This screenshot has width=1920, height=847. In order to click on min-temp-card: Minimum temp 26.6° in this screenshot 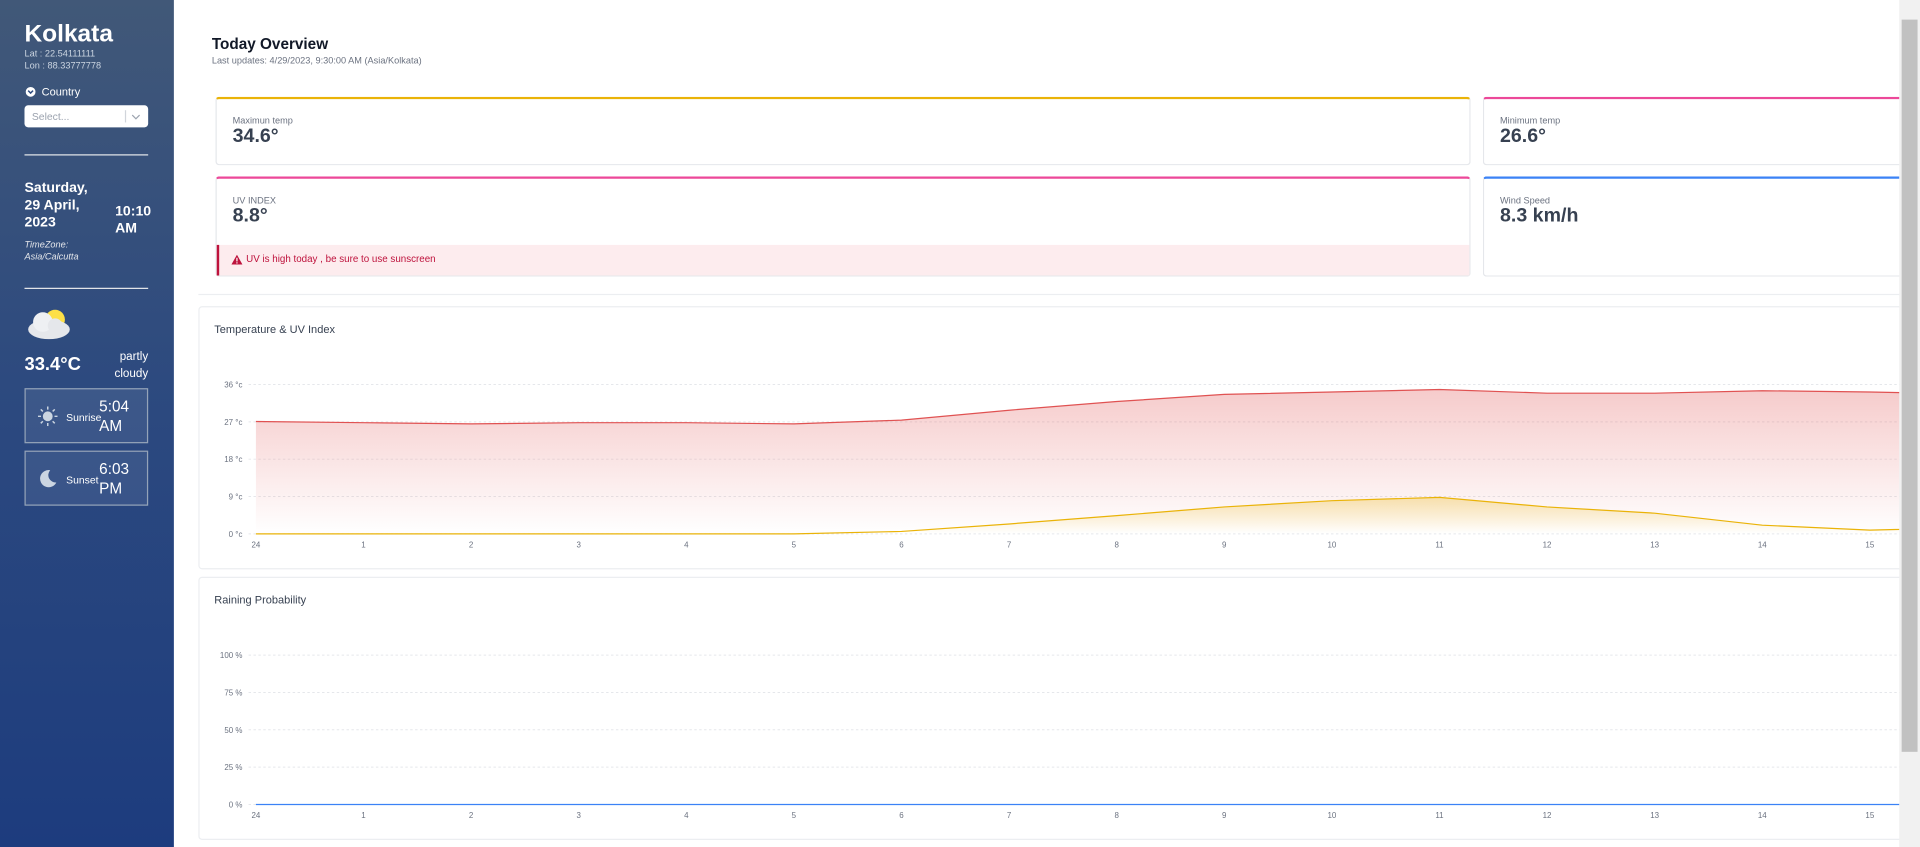, I will do `click(1697, 131)`.